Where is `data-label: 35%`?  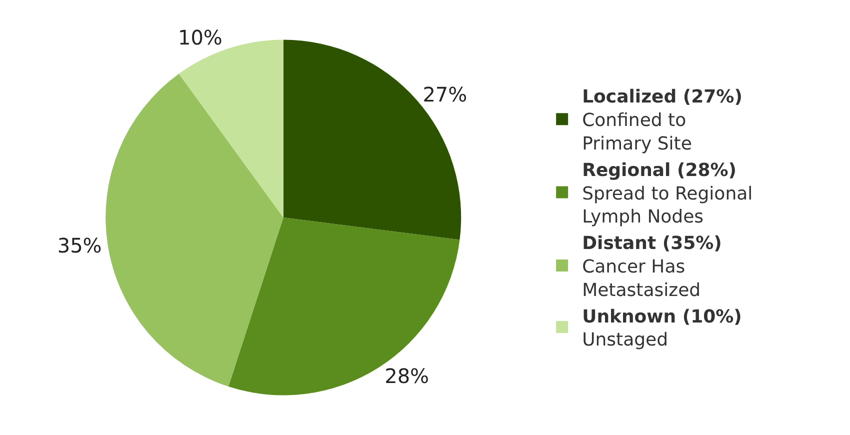 data-label: 35% is located at coordinates (79, 246).